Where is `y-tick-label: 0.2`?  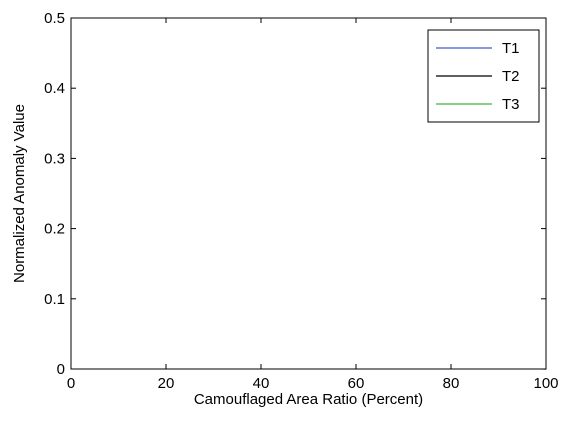
y-tick-label: 0.2 is located at coordinates (54, 229).